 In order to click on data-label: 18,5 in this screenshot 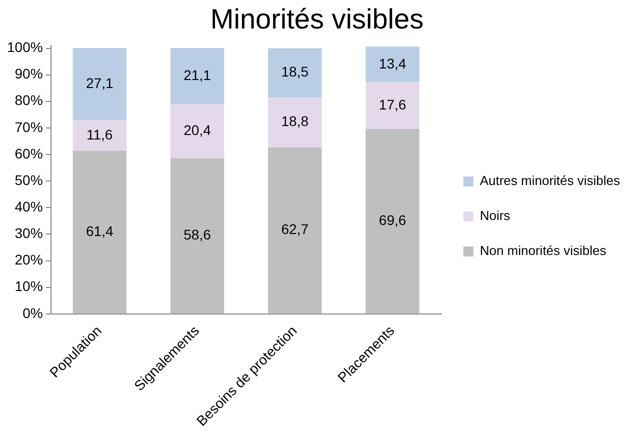, I will do `click(295, 72)`.